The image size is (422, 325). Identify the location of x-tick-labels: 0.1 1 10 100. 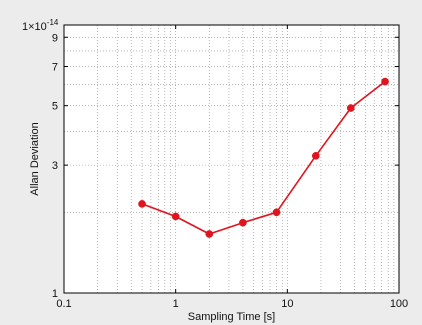
(232, 304).